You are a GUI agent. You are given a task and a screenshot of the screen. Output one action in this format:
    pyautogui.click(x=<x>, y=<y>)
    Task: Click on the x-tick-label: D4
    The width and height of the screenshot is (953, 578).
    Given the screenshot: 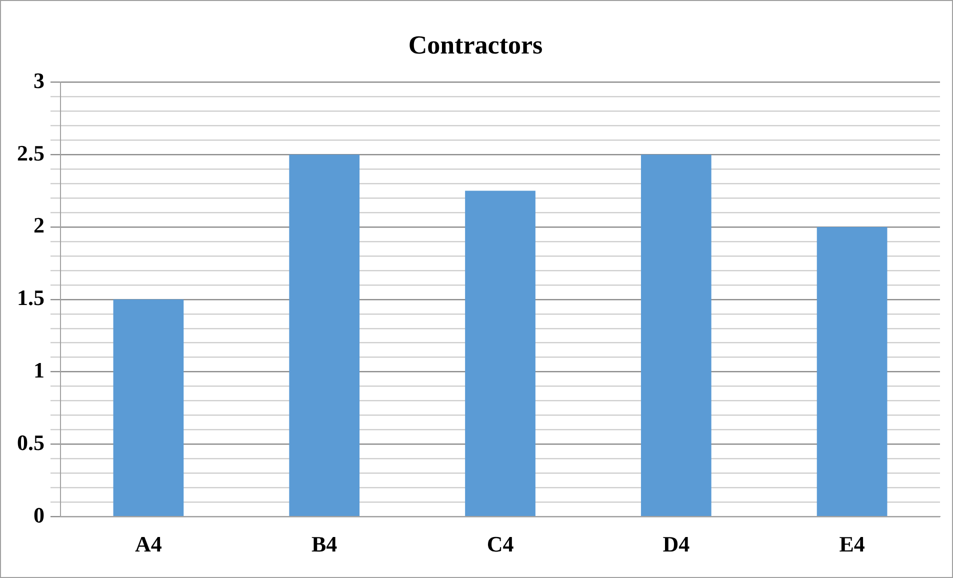 What is the action you would take?
    pyautogui.click(x=676, y=543)
    